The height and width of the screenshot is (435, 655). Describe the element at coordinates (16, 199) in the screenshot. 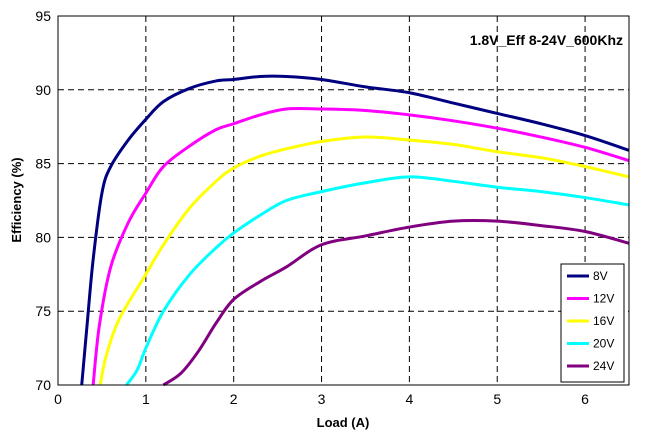

I see `y-axis-title: Efficiency (%)` at that location.